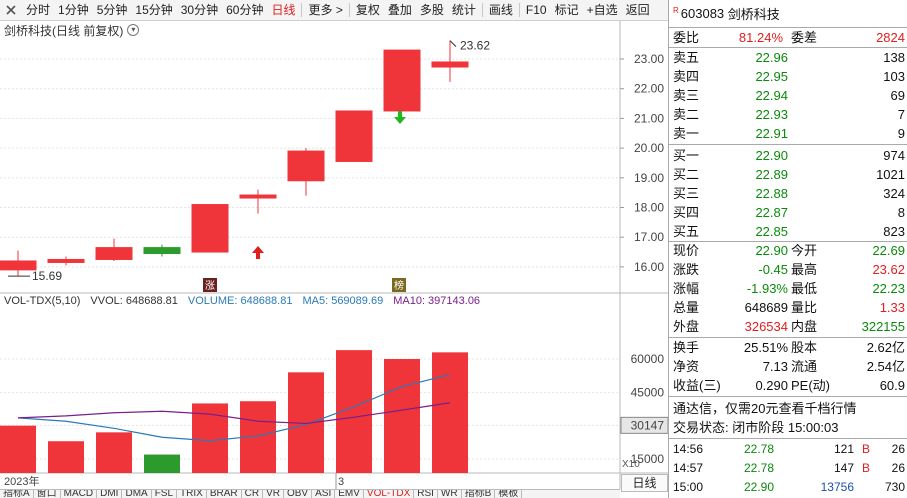 The width and height of the screenshot is (907, 498). I want to click on indicator-tab: BRAR, so click(224, 494).